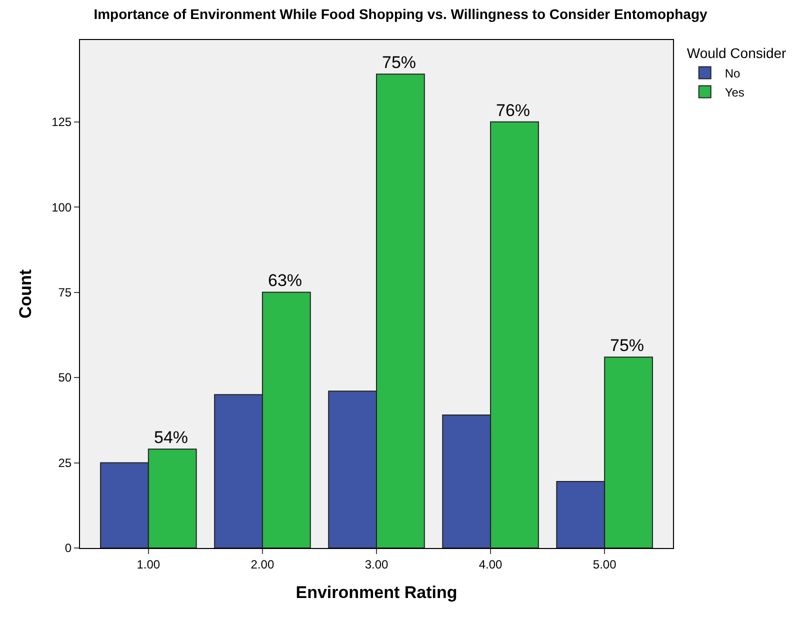  Describe the element at coordinates (65, 463) in the screenshot. I see `y-tick-label: 25` at that location.